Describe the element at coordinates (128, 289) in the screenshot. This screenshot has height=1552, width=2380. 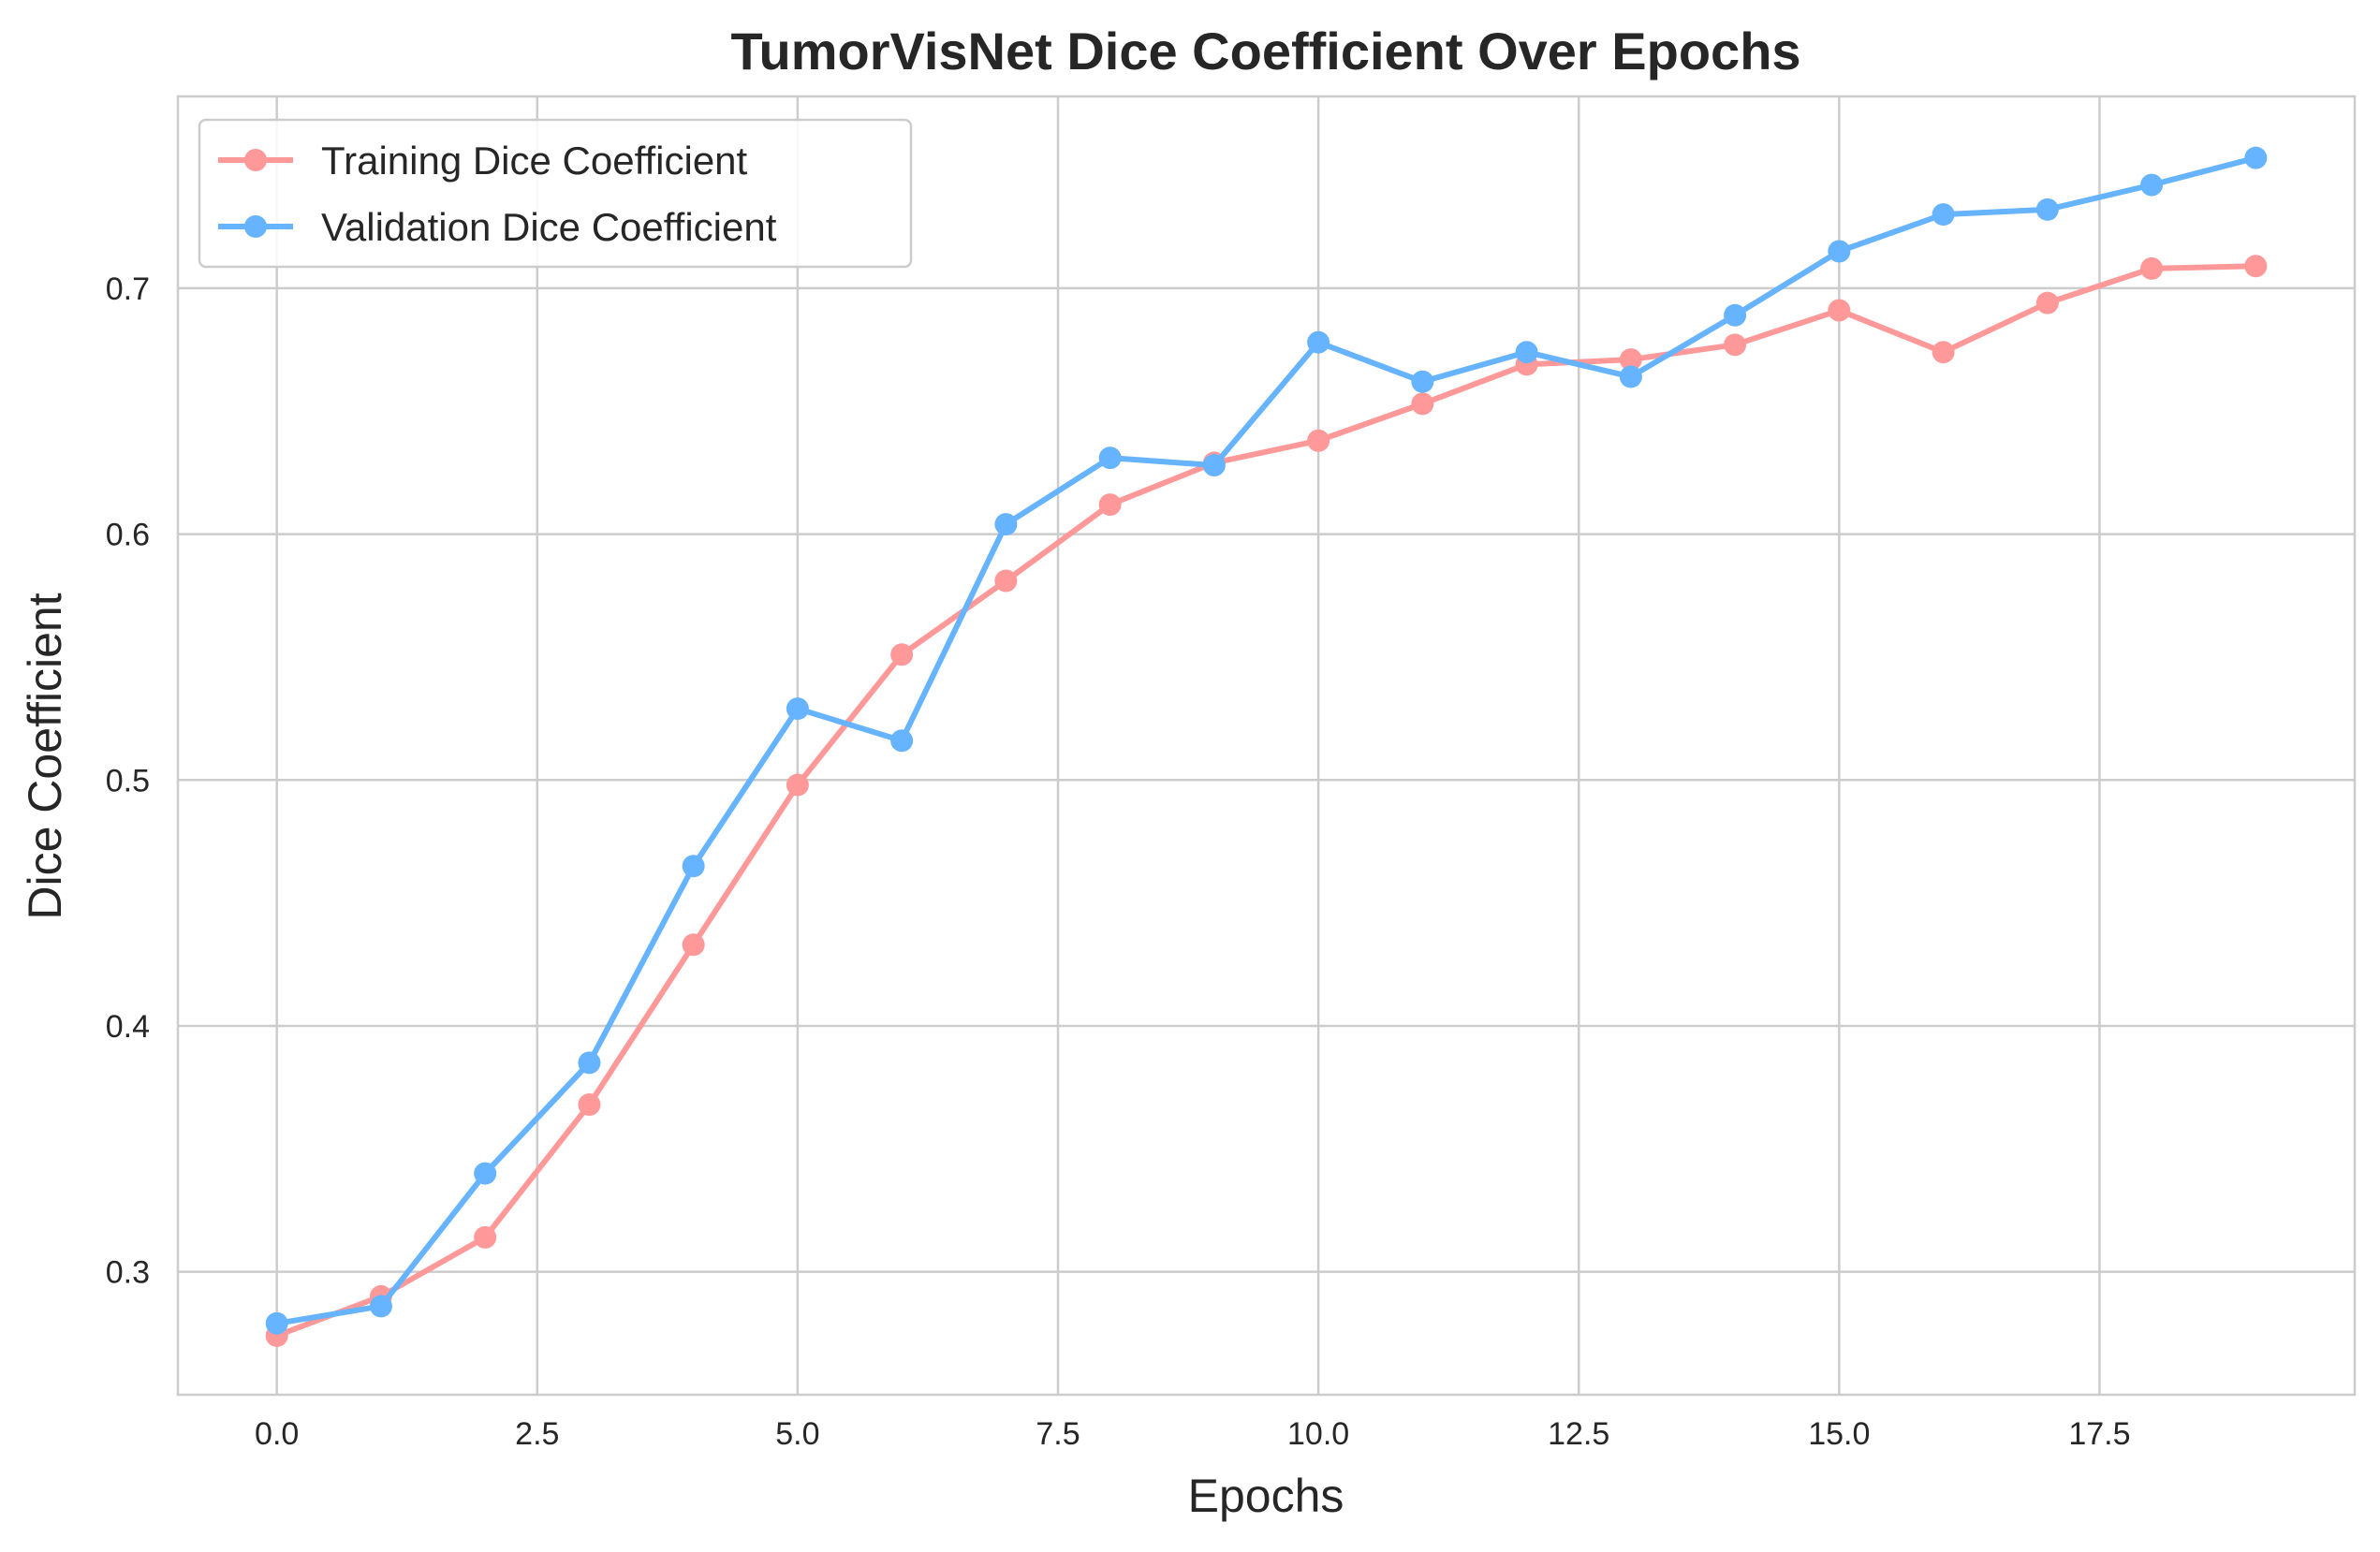
I see `y-tick-label: 0.7` at that location.